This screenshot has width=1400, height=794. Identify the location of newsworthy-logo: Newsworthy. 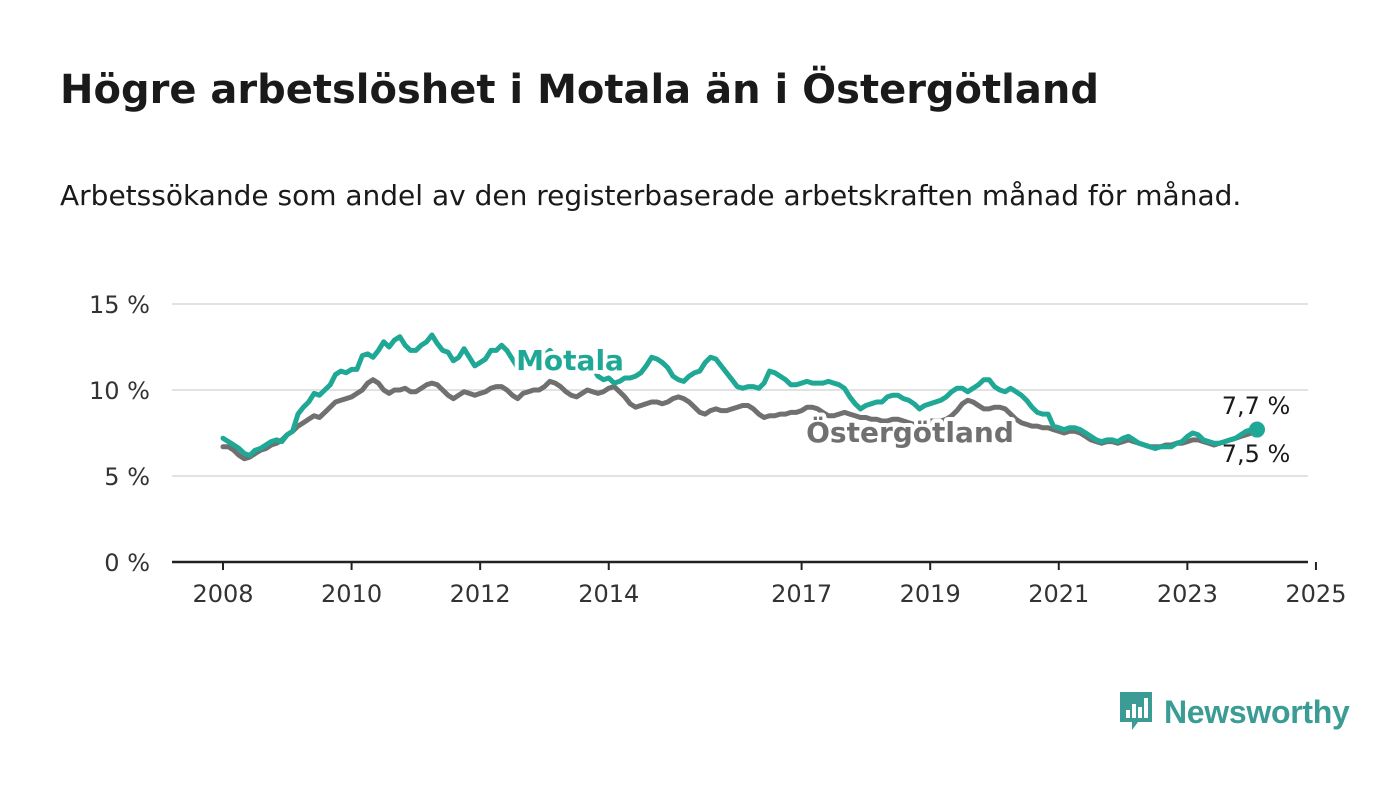
(1234, 712).